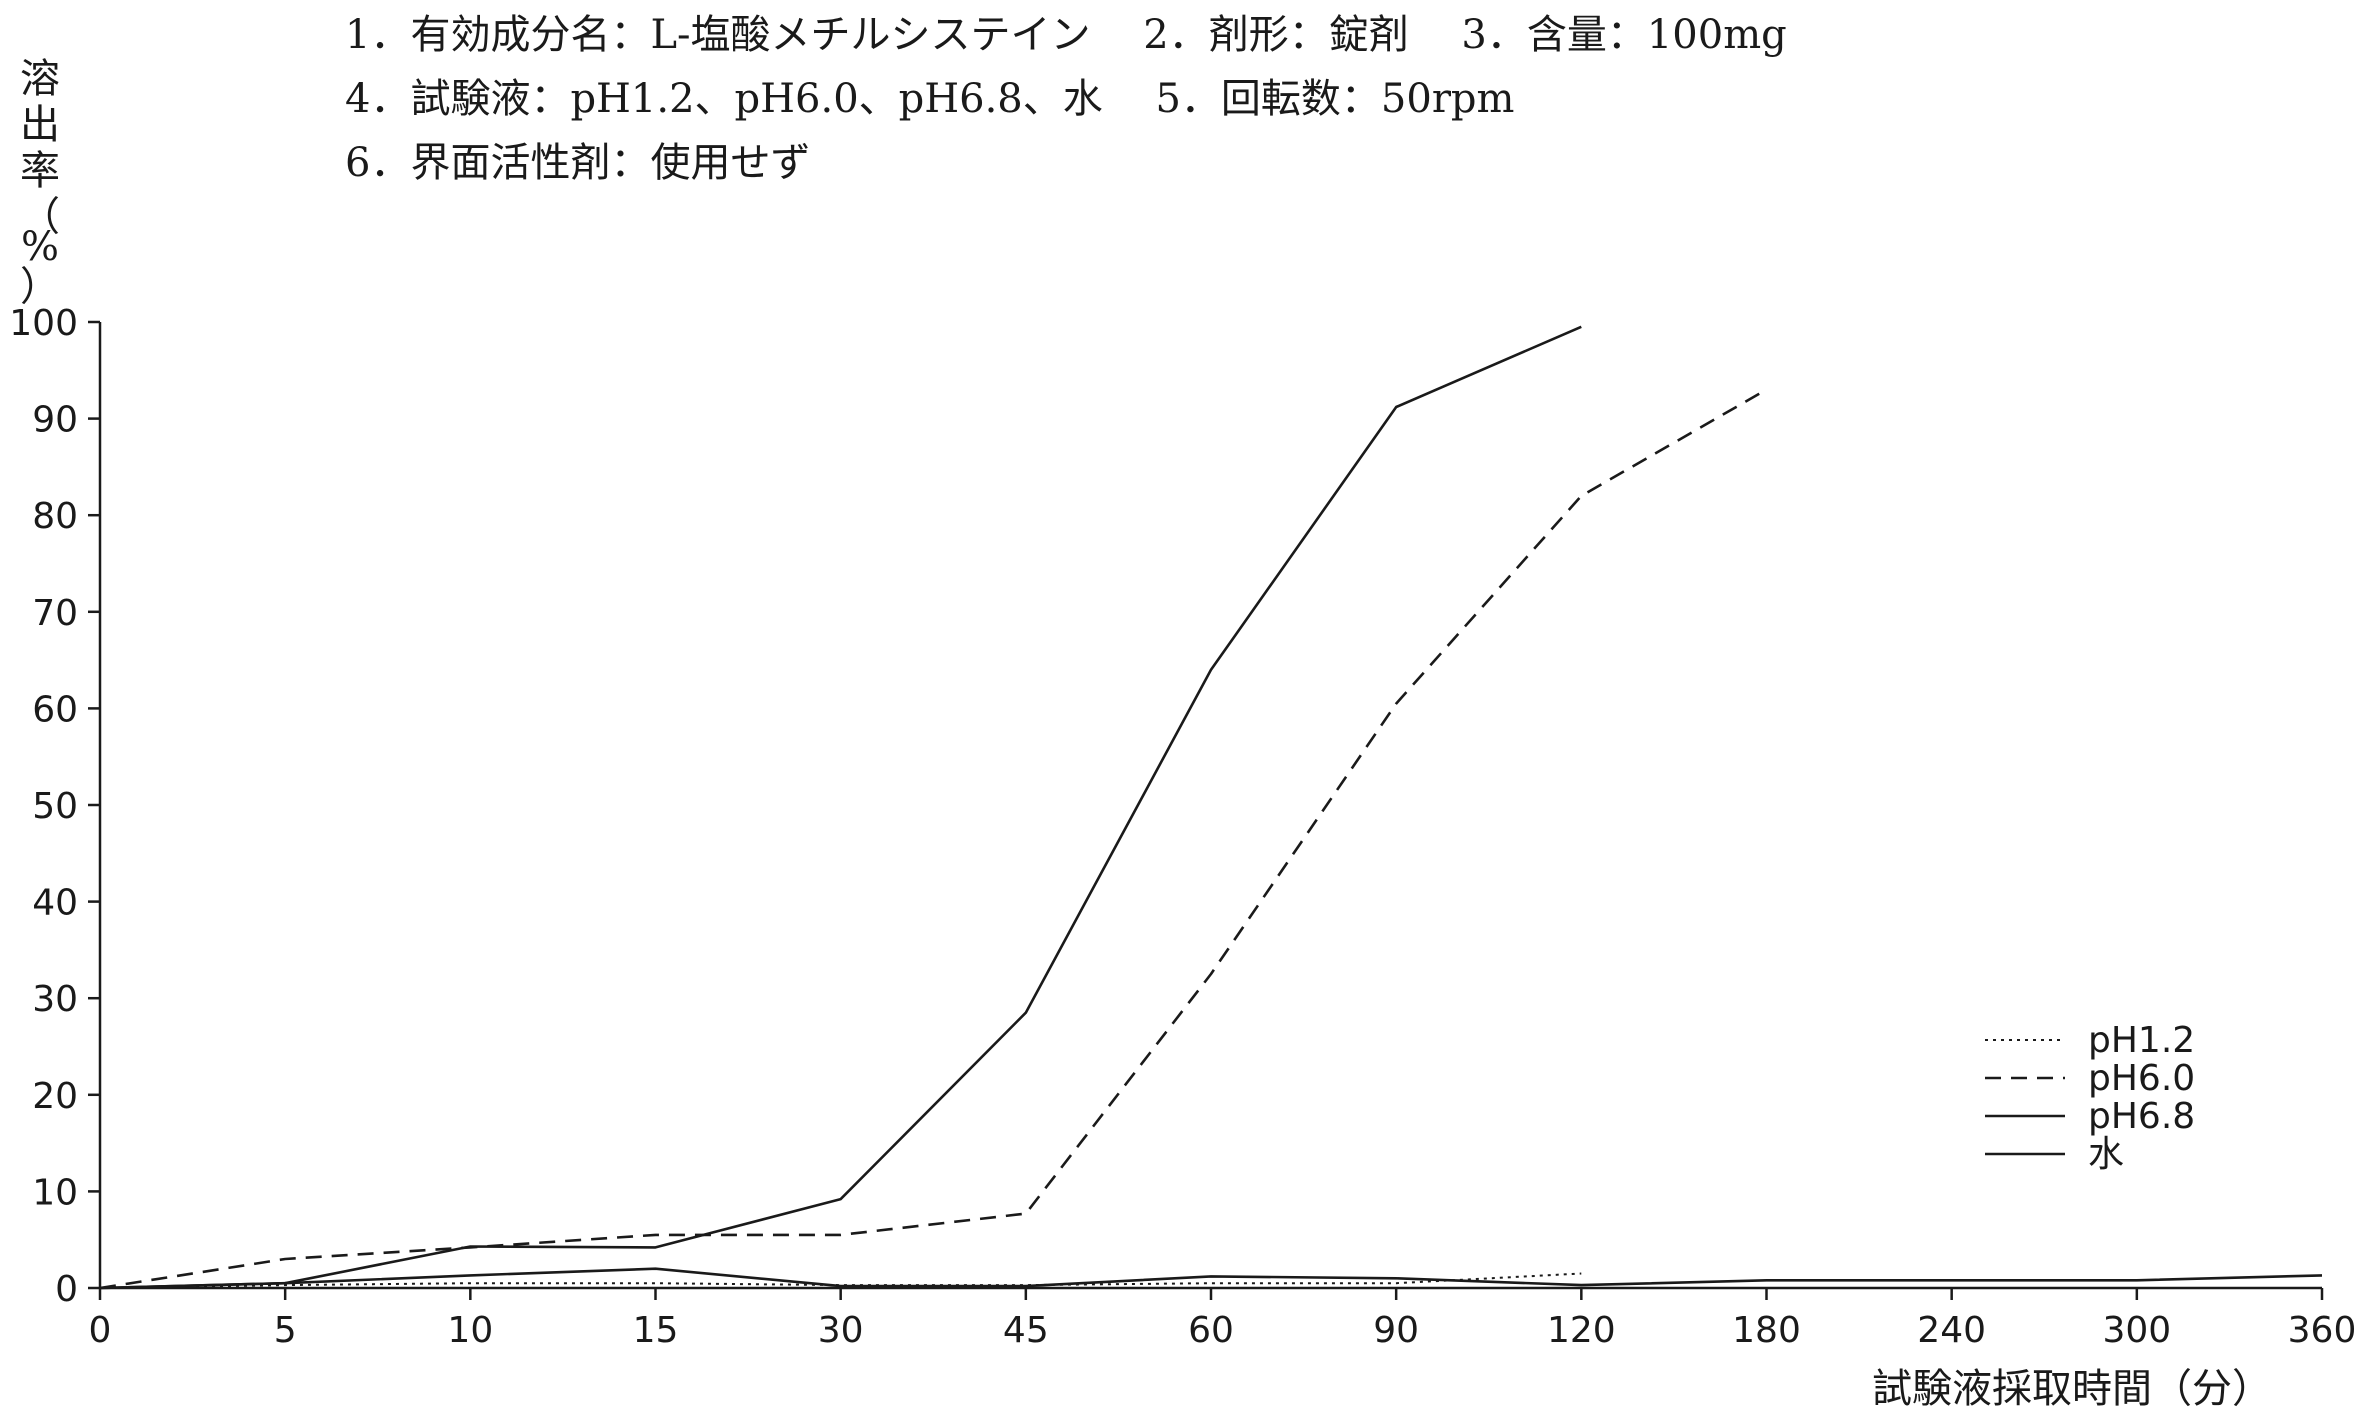 The height and width of the screenshot is (1417, 2362). Describe the element at coordinates (470, 1330) in the screenshot. I see `x-tick-label: 10` at that location.